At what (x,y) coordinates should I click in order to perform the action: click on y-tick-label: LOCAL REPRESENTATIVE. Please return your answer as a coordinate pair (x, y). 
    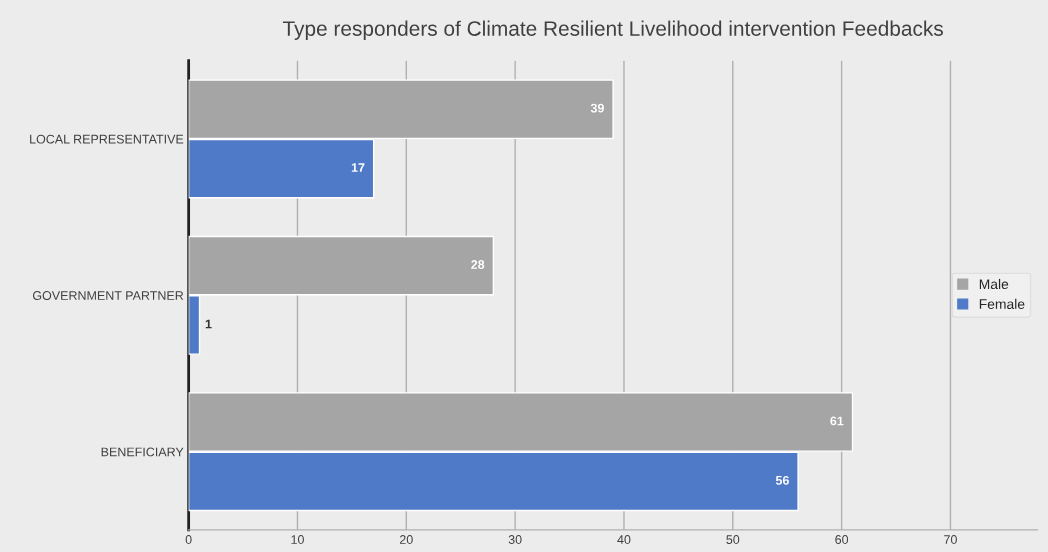
    Looking at the image, I should click on (107, 139).